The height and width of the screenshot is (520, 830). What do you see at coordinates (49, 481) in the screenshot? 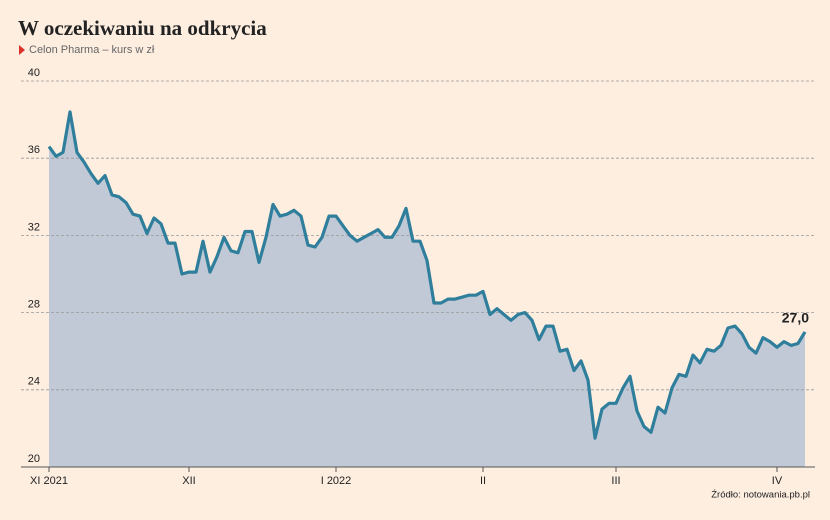
I see `x-tick-label: XI 2021` at bounding box center [49, 481].